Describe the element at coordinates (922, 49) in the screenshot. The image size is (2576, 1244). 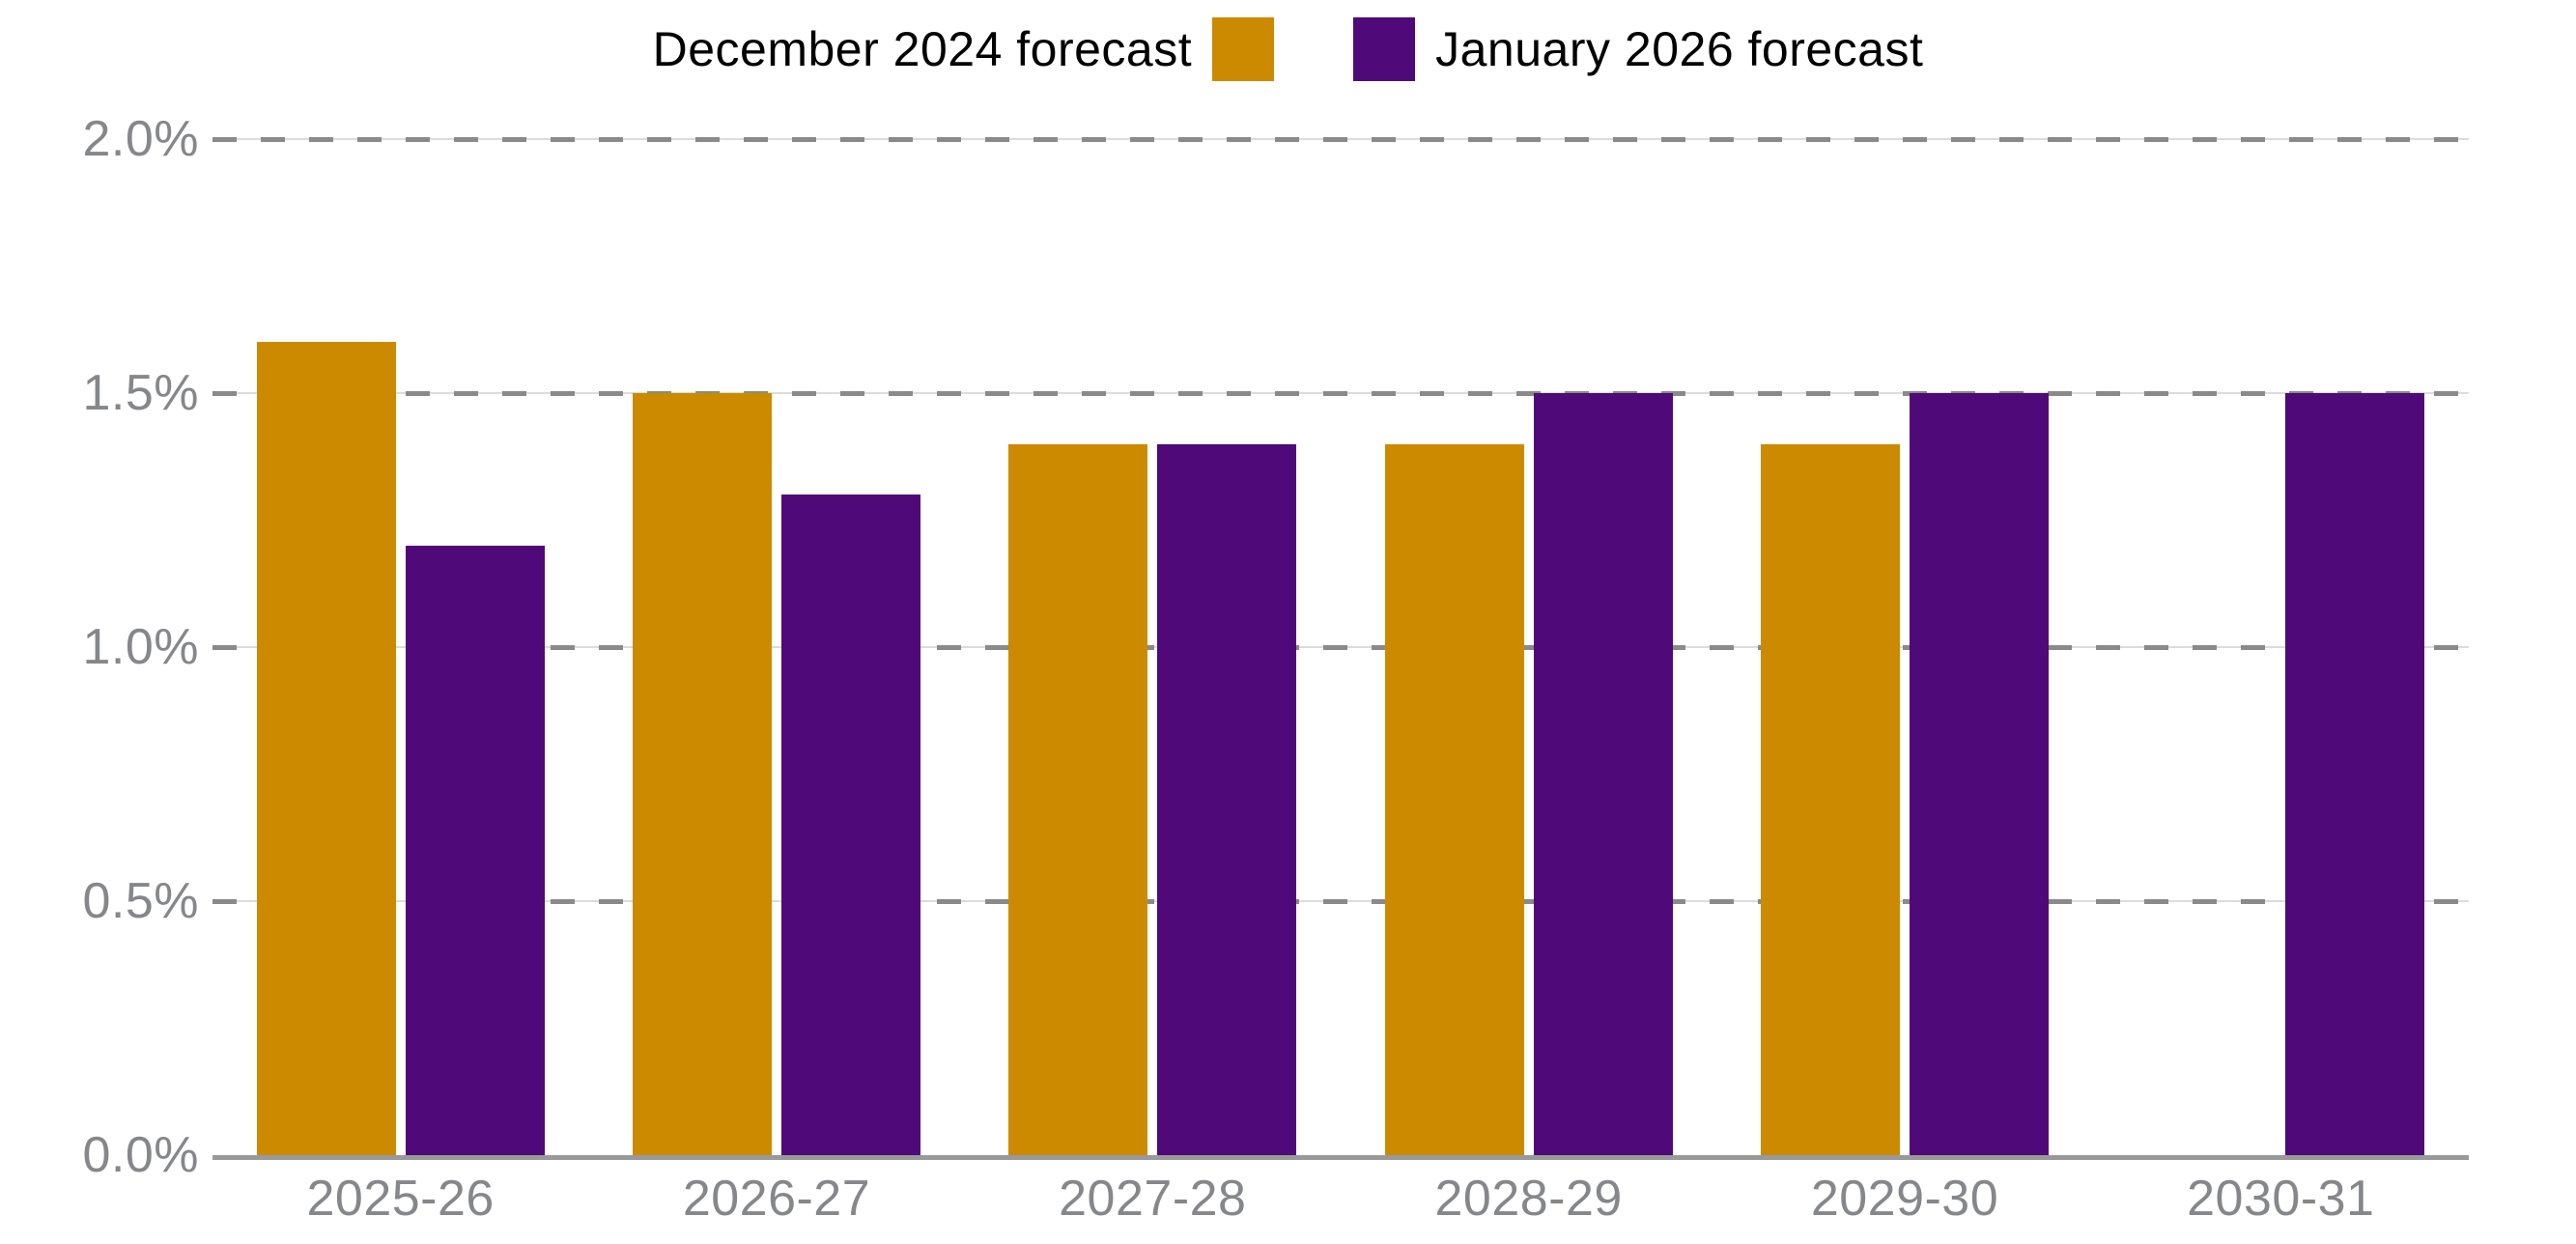
I see `legend-label-december-2024-forecast: December 2024 forecast` at that location.